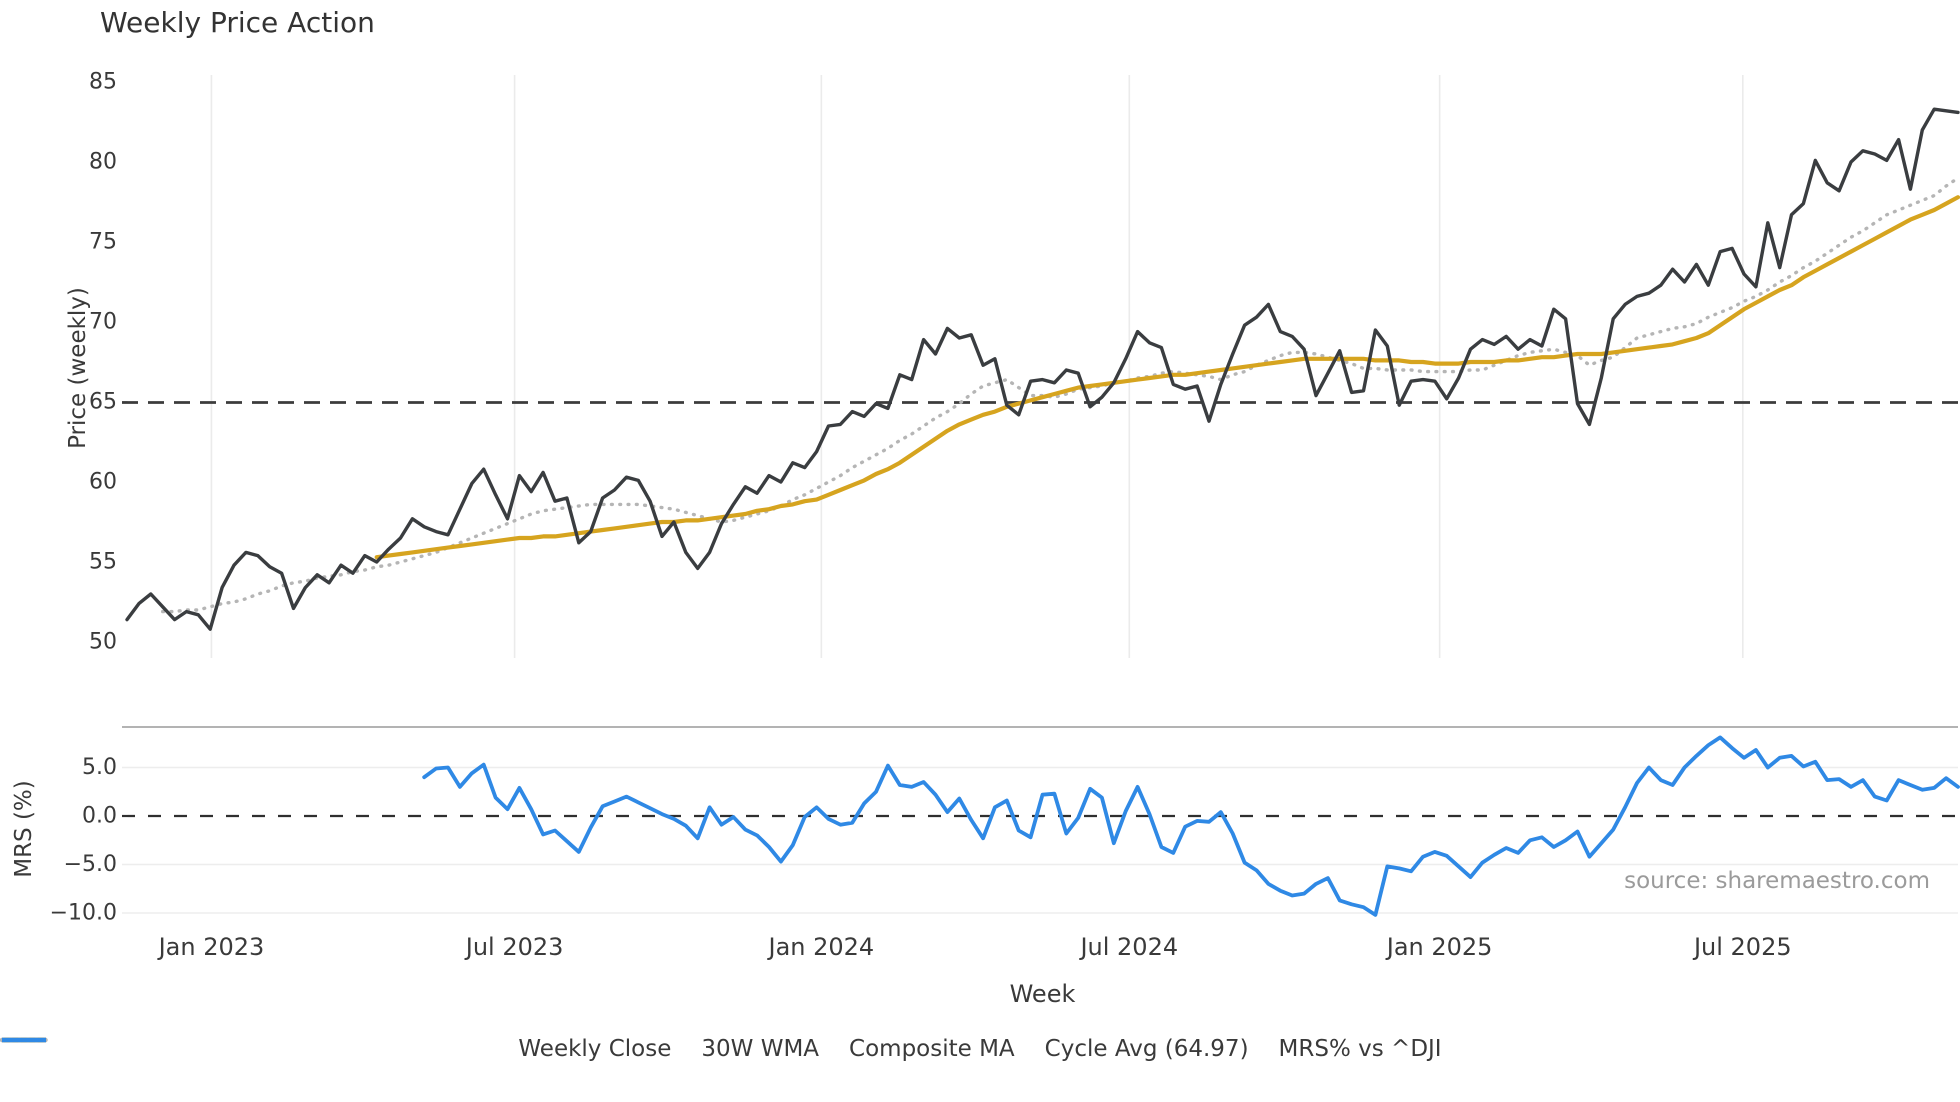  Describe the element at coordinates (337, 1049) in the screenshot. I see `legend-item: Weekly Close` at that location.